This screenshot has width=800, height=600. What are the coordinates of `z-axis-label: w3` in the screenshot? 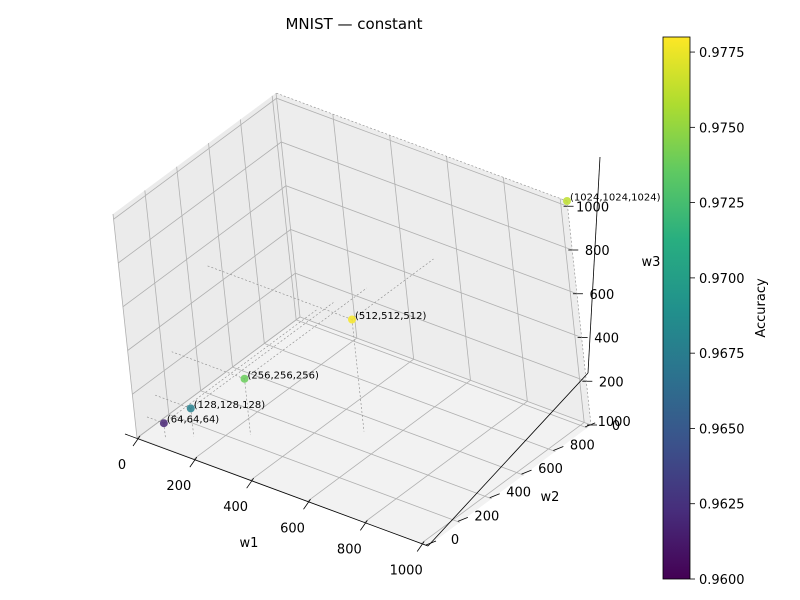 It's located at (651, 262).